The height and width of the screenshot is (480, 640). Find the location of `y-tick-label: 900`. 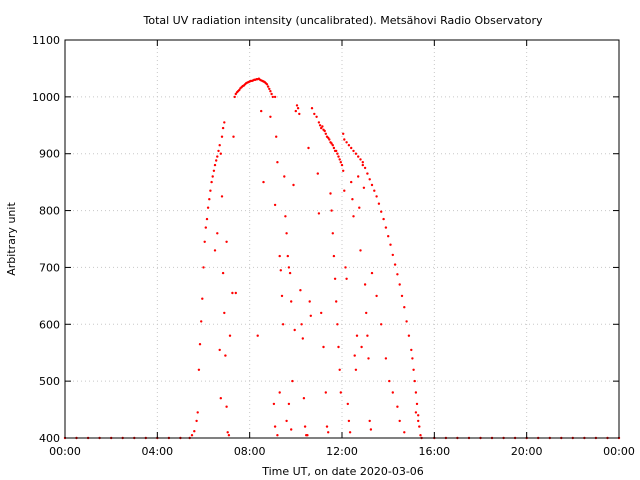

y-tick-label: 900 is located at coordinates (49, 154).